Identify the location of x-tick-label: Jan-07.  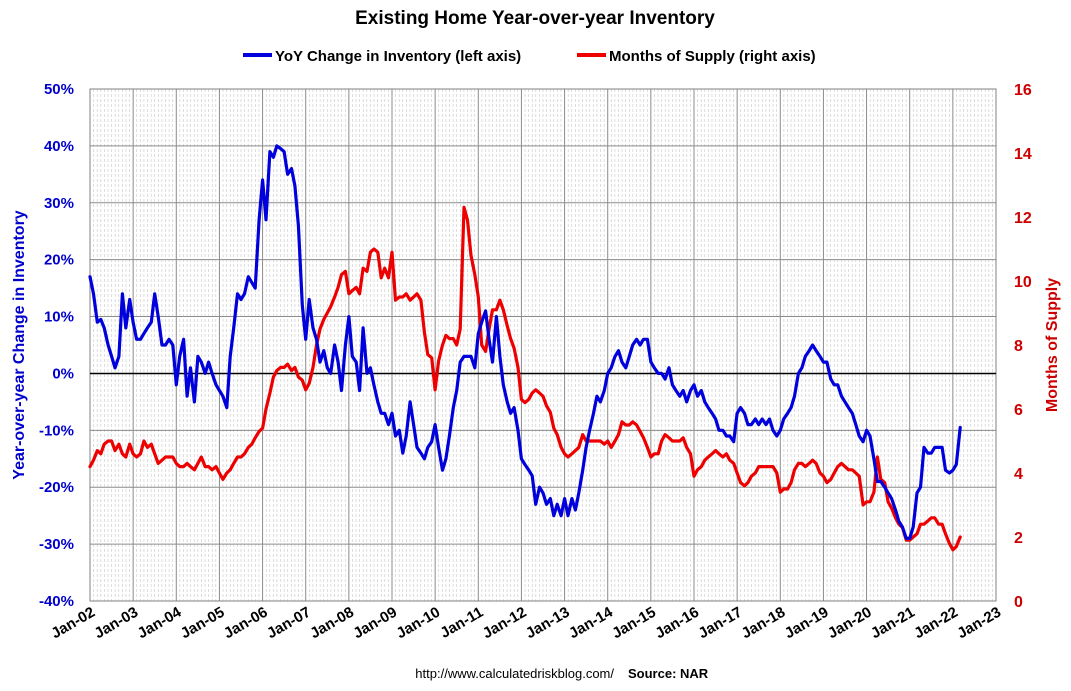
(289, 623).